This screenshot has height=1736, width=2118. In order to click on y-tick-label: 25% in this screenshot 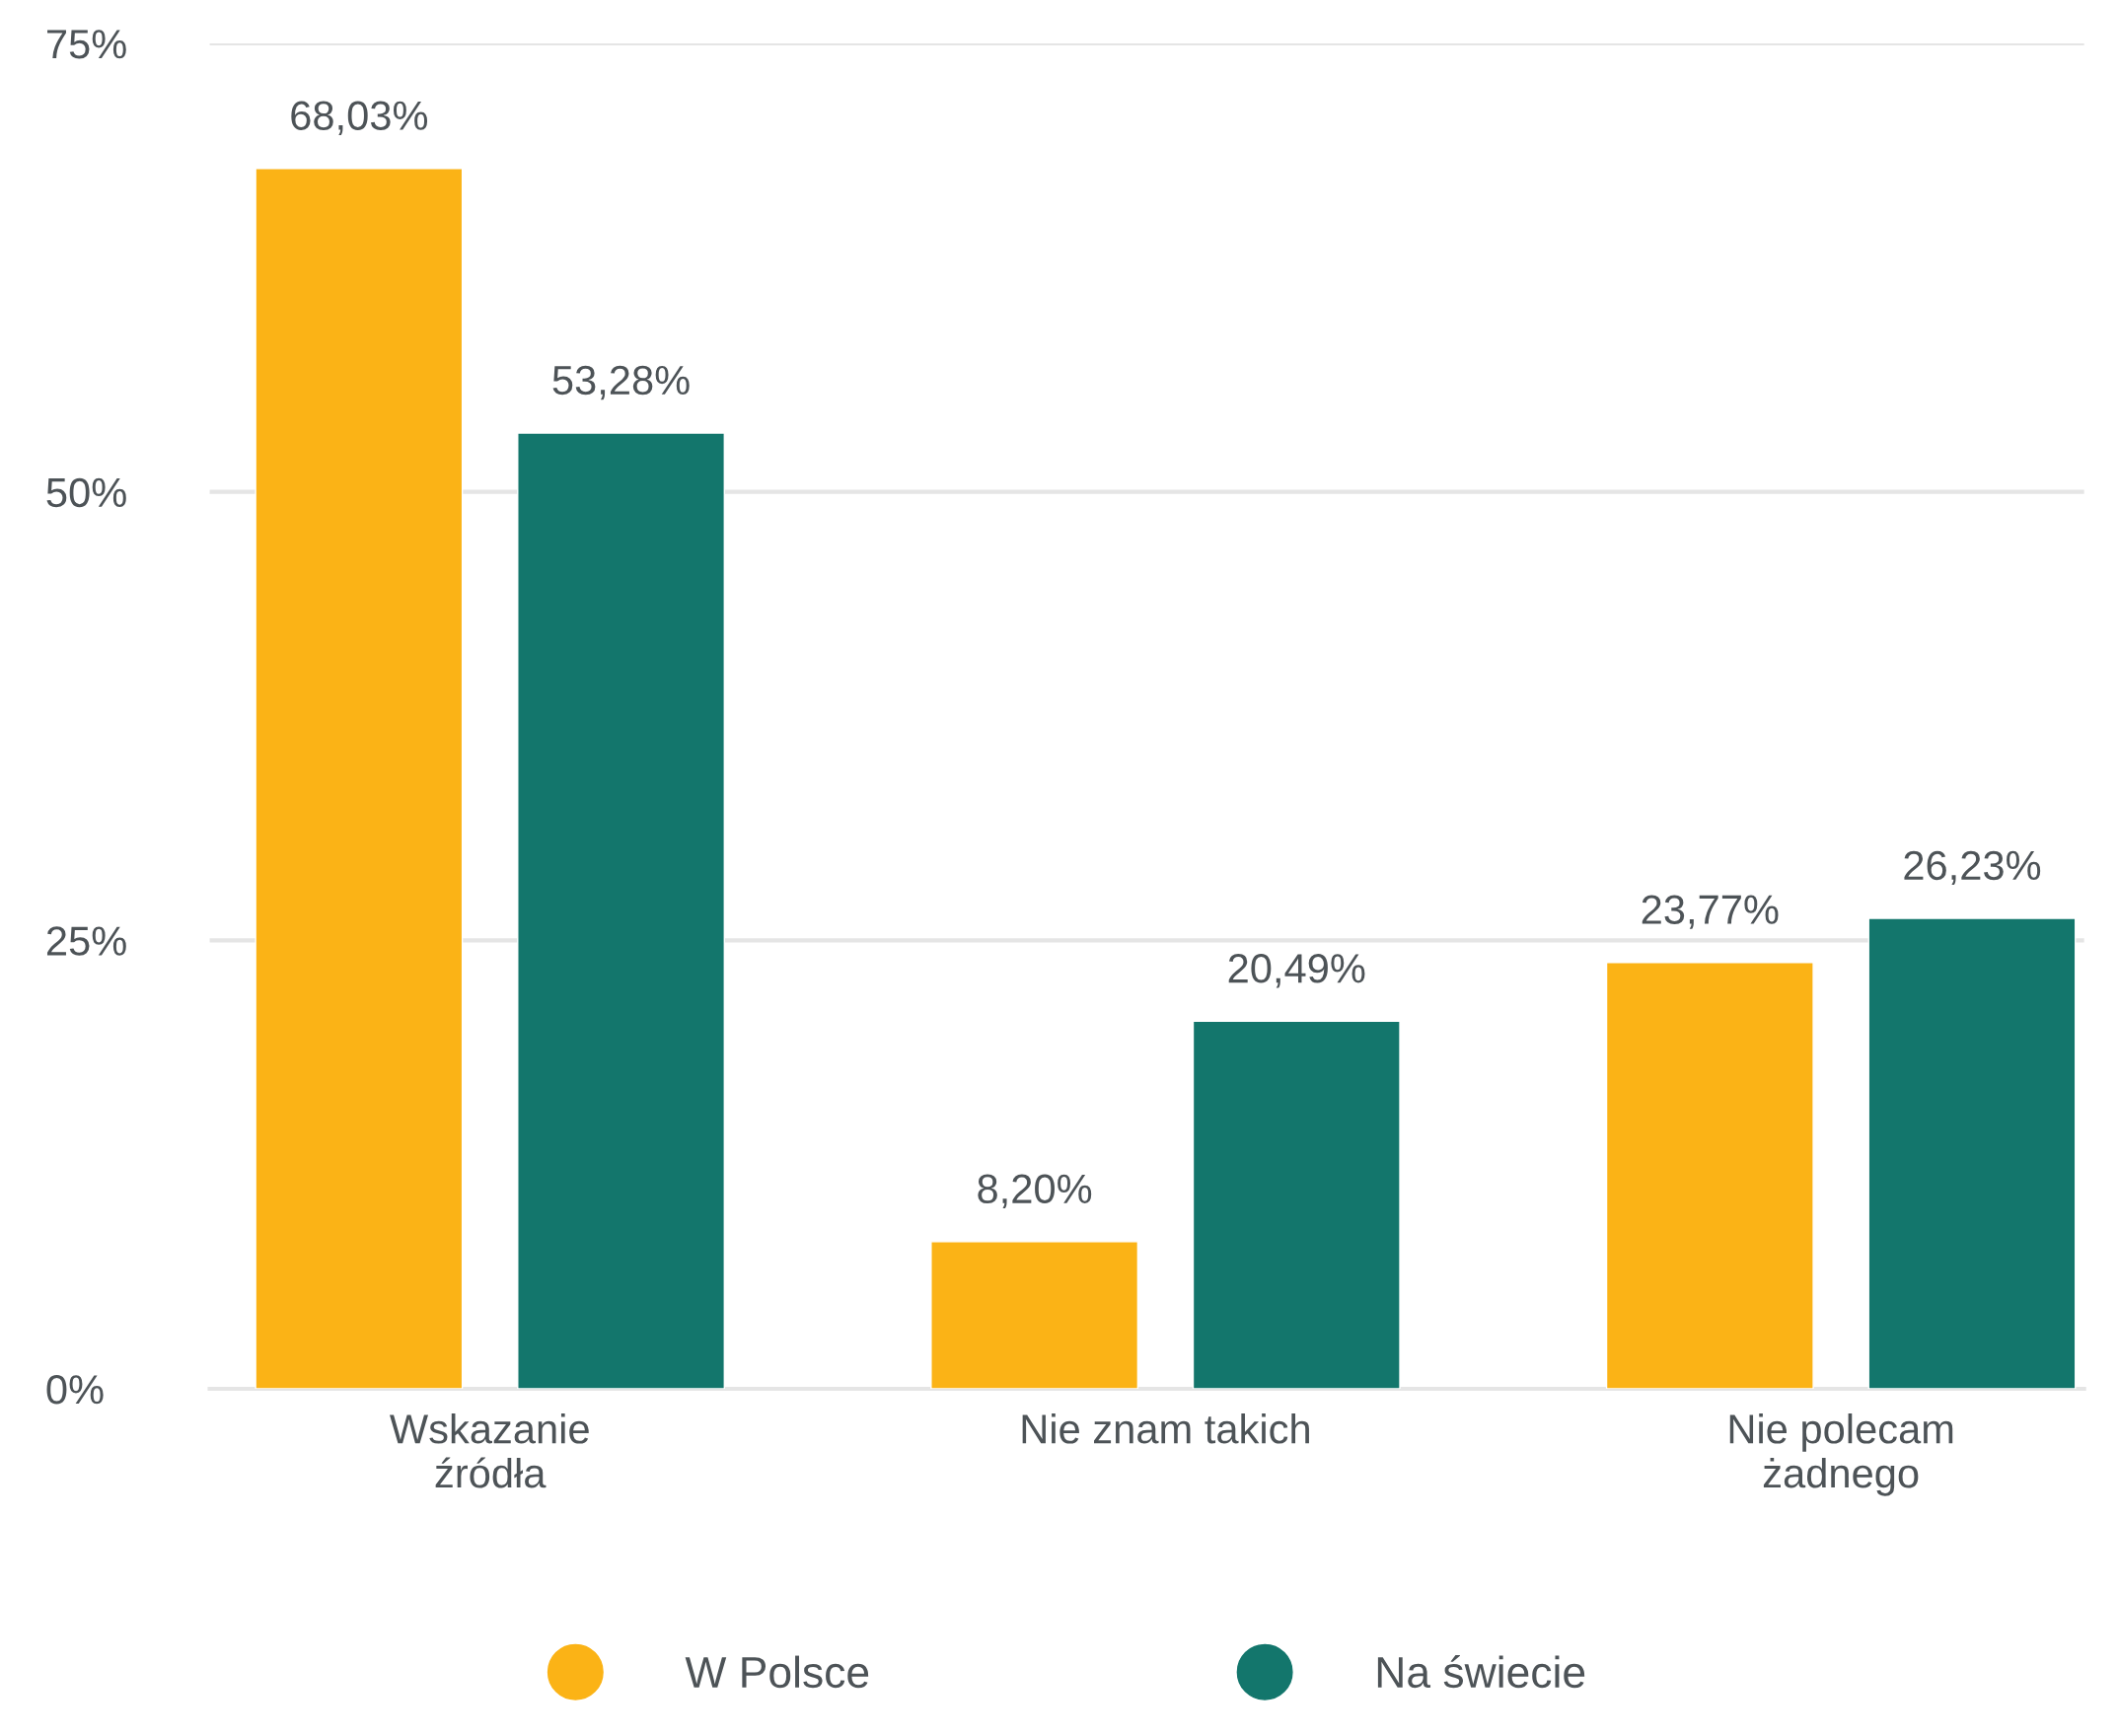, I will do `click(86, 941)`.